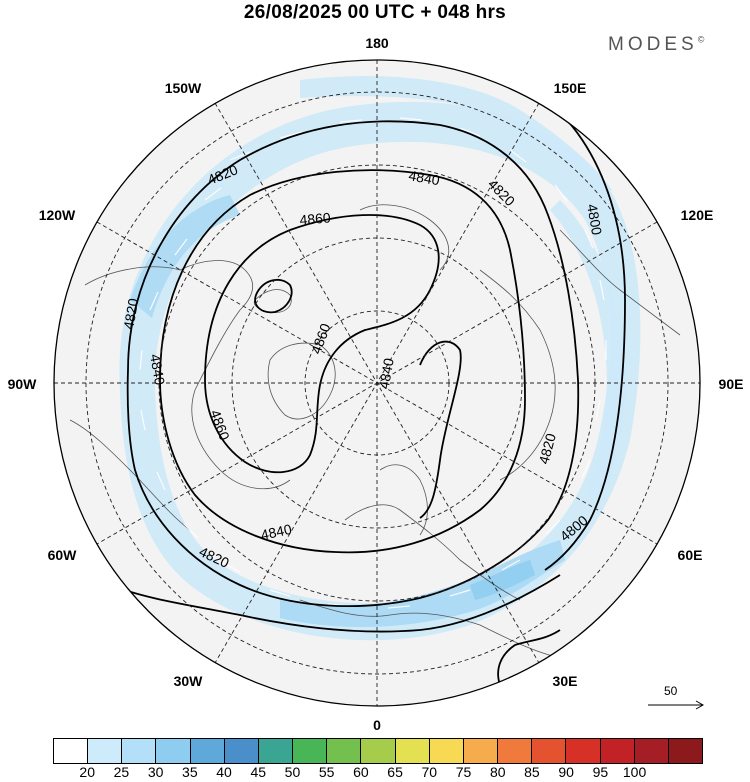  I want to click on contour-4860-line, so click(322, 344).